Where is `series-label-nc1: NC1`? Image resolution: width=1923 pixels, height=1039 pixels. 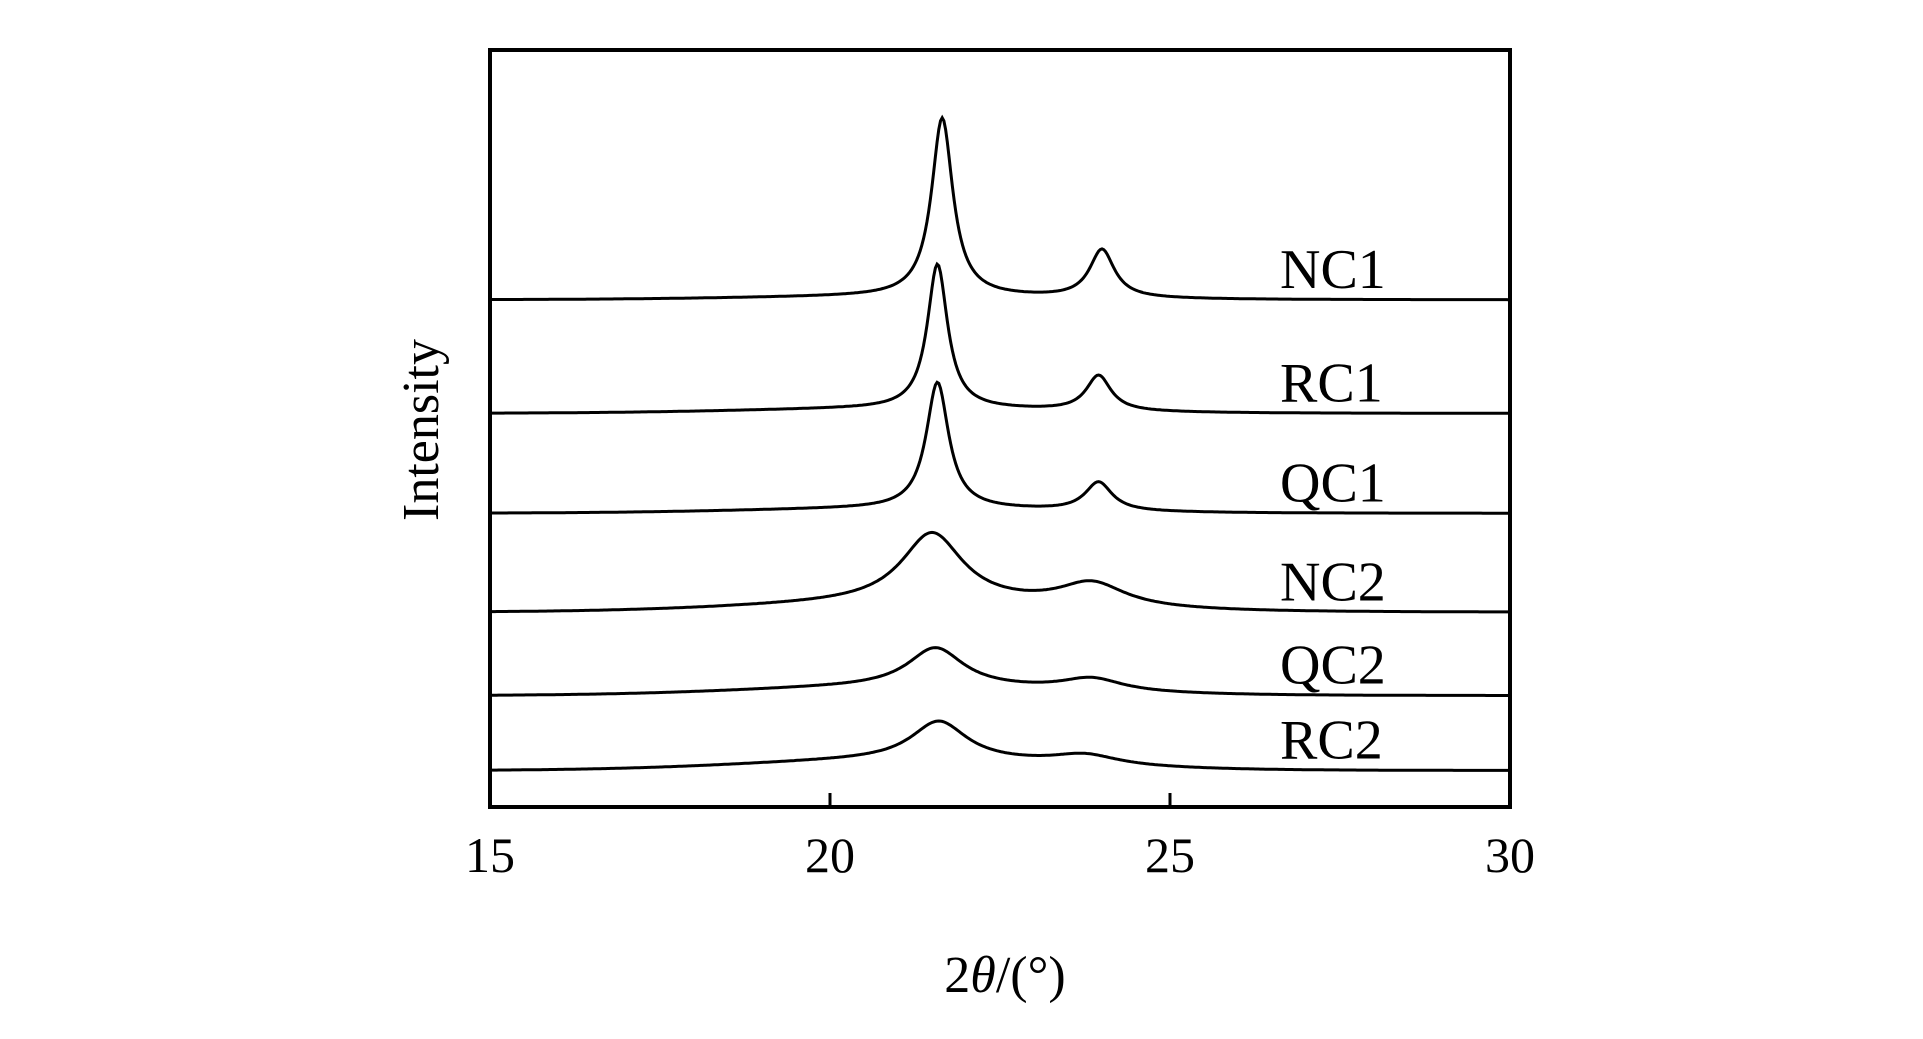 series-label-nc1: NC1 is located at coordinates (1333, 270).